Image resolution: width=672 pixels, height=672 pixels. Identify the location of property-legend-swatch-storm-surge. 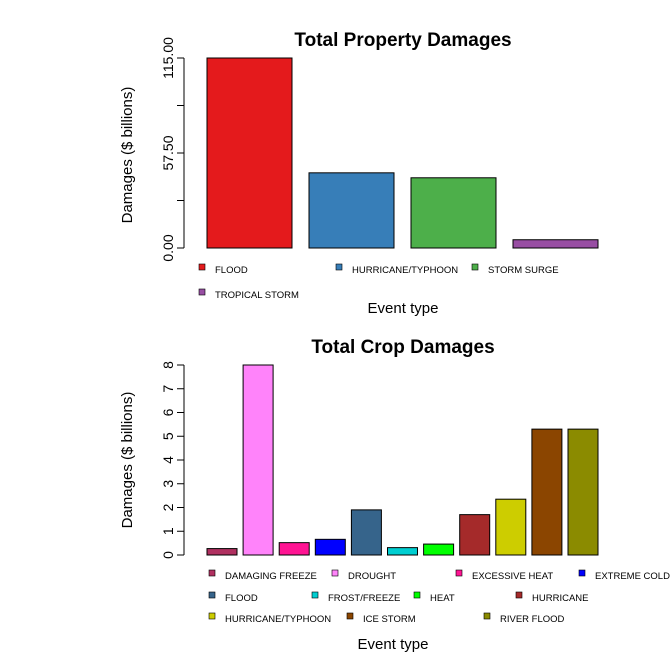
(475, 267).